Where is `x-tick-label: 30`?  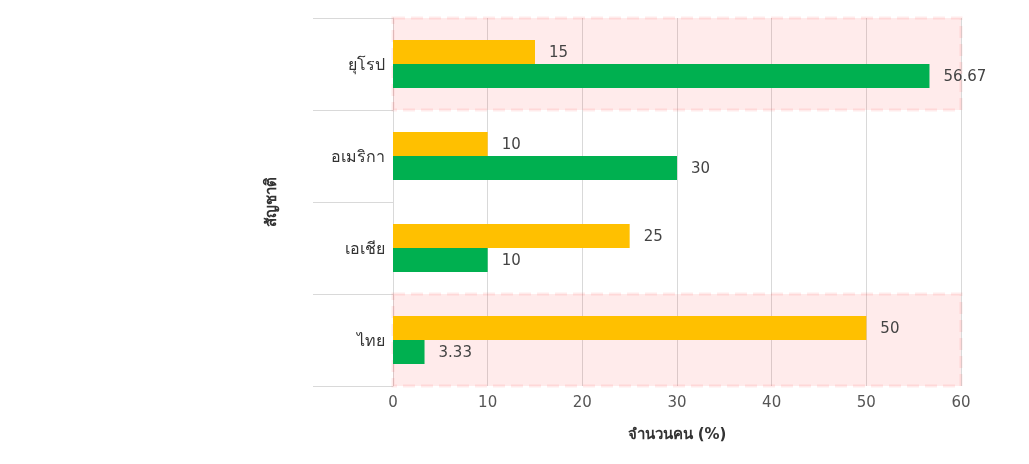
x-tick-label: 30 is located at coordinates (677, 401).